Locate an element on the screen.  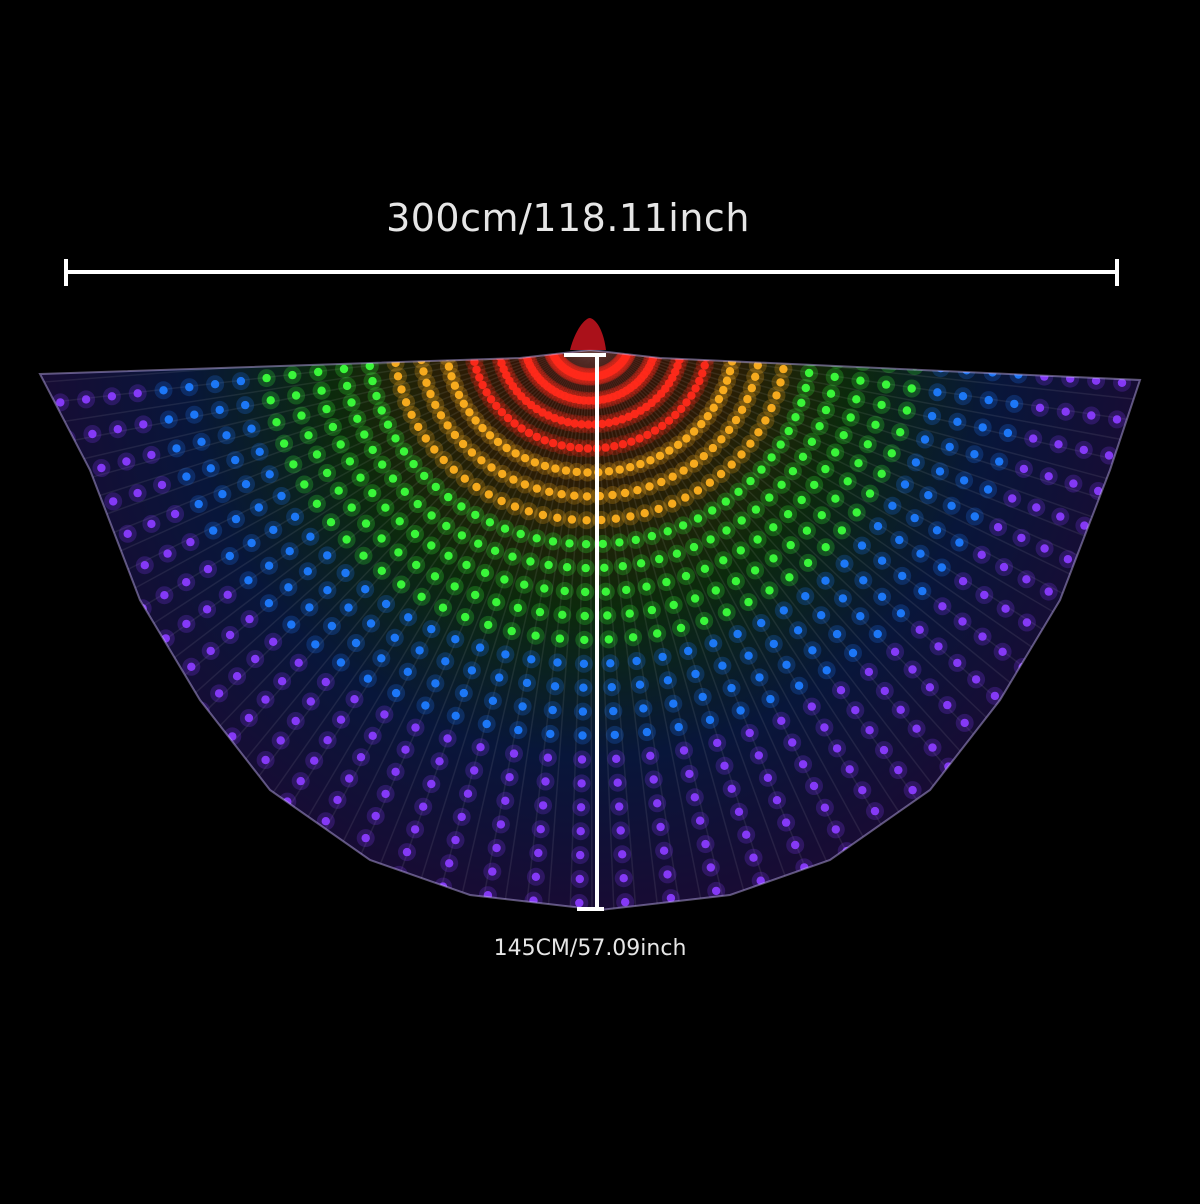
width-measure-line is located at coordinates (591, 272).